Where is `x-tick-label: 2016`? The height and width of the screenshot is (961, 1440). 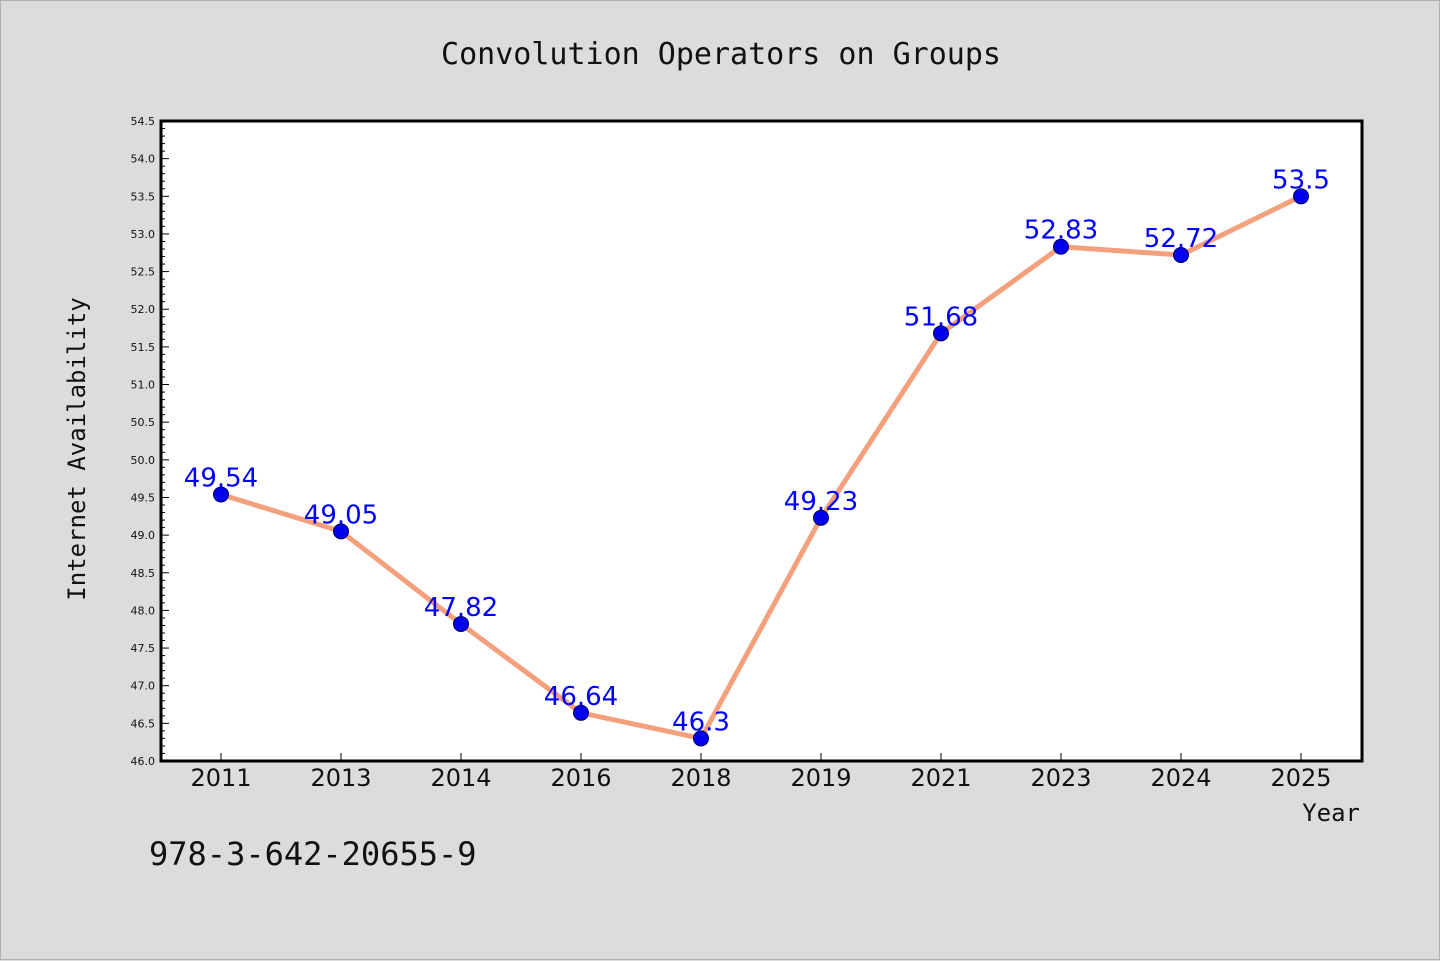 x-tick-label: 2016 is located at coordinates (580, 778).